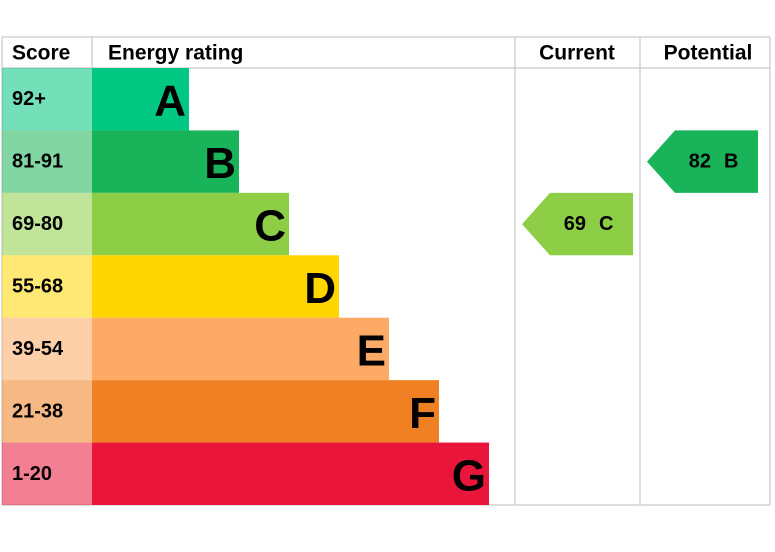  I want to click on current-value: 69, so click(575, 224).